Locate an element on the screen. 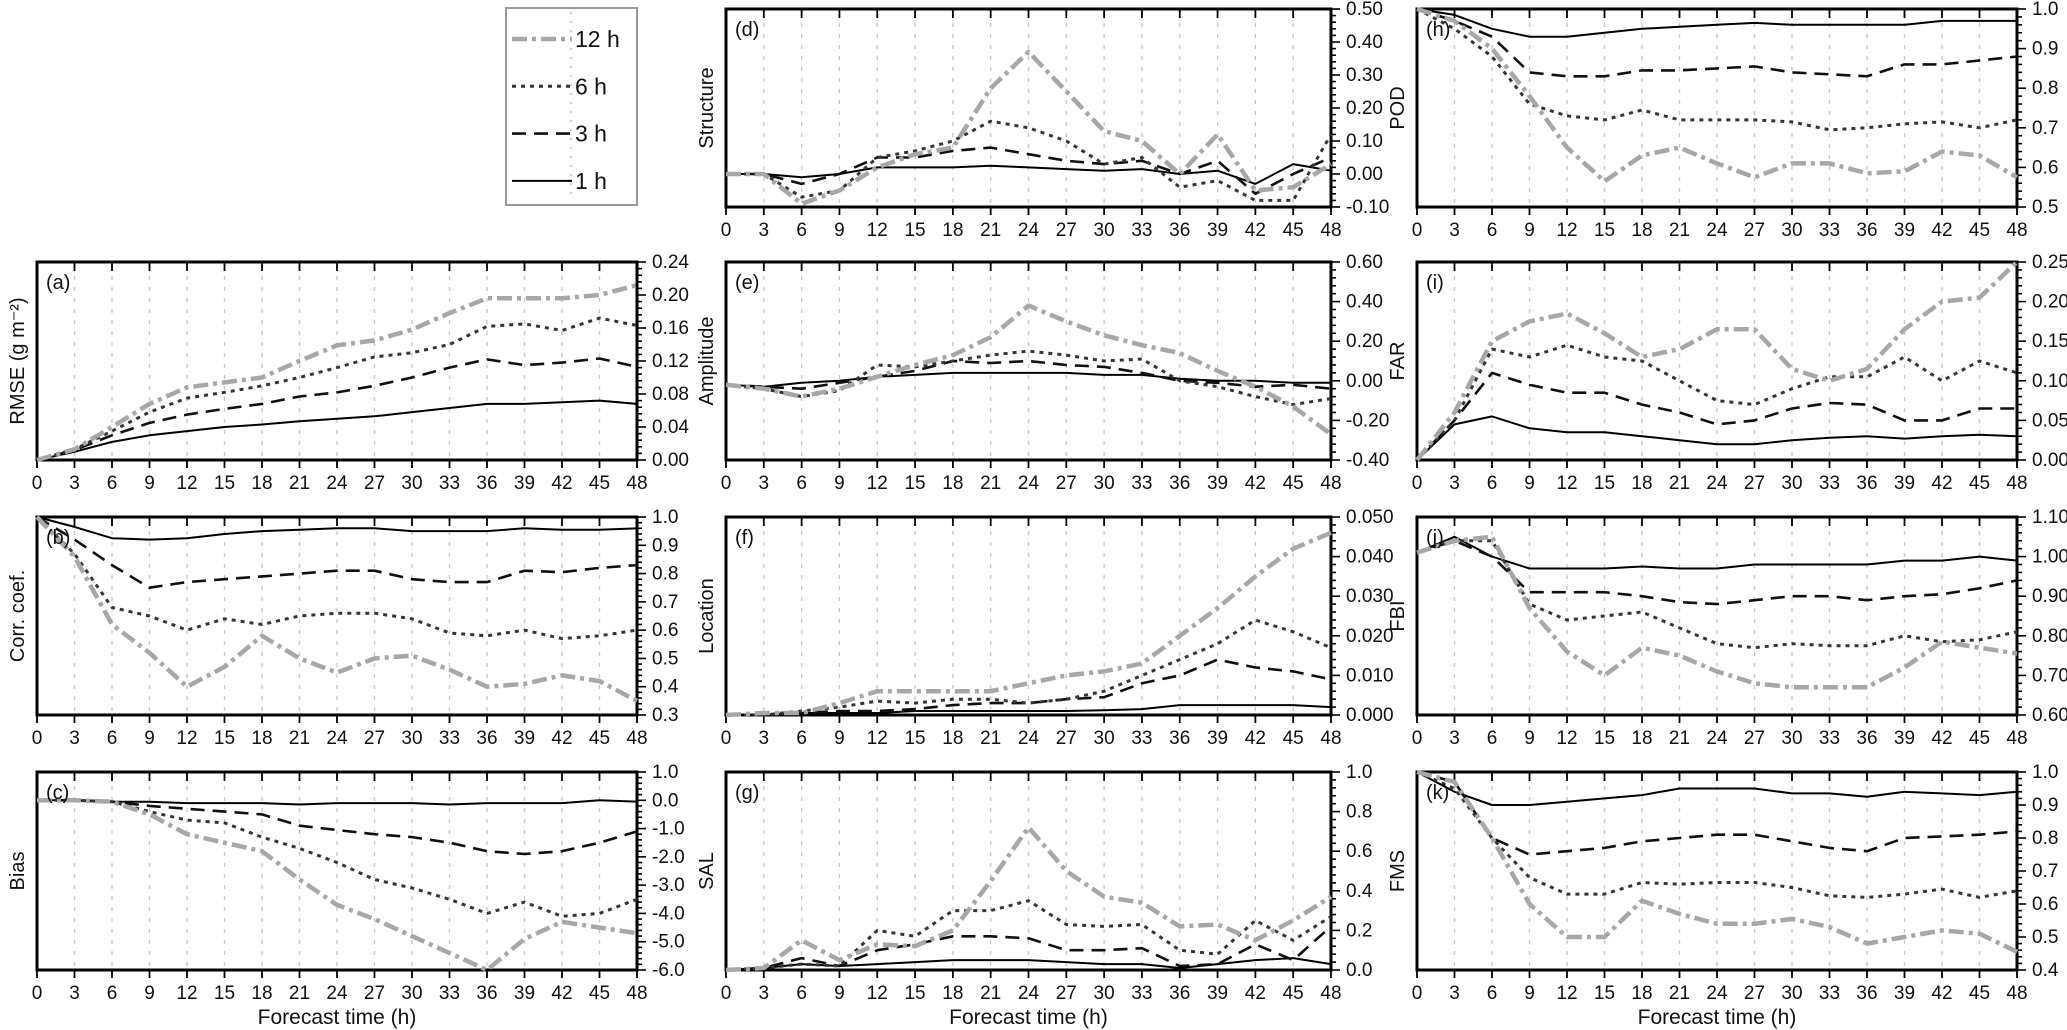 This screenshot has width=2067, height=1030. x-tick-label: 30 is located at coordinates (411, 993).